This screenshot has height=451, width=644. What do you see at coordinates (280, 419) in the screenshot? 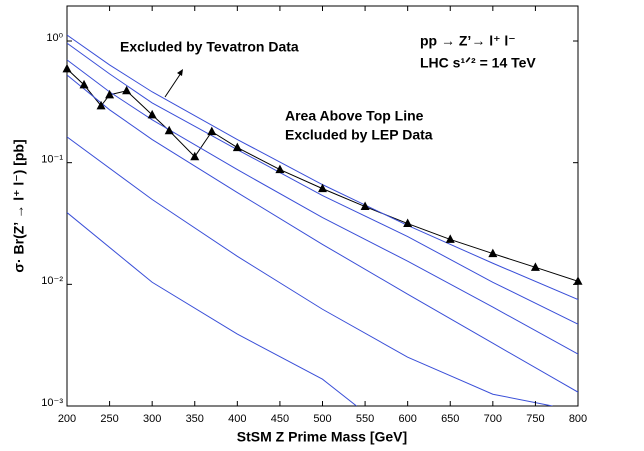
I see `x-tick-label: 450` at bounding box center [280, 419].